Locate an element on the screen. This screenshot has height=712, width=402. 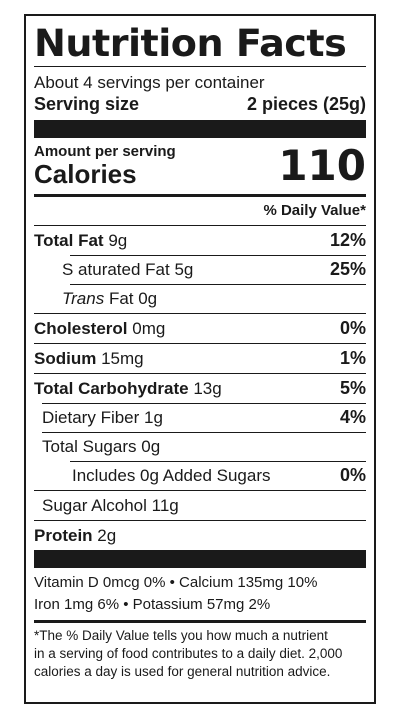
nutrient-name: Trans is located at coordinates (83, 298).